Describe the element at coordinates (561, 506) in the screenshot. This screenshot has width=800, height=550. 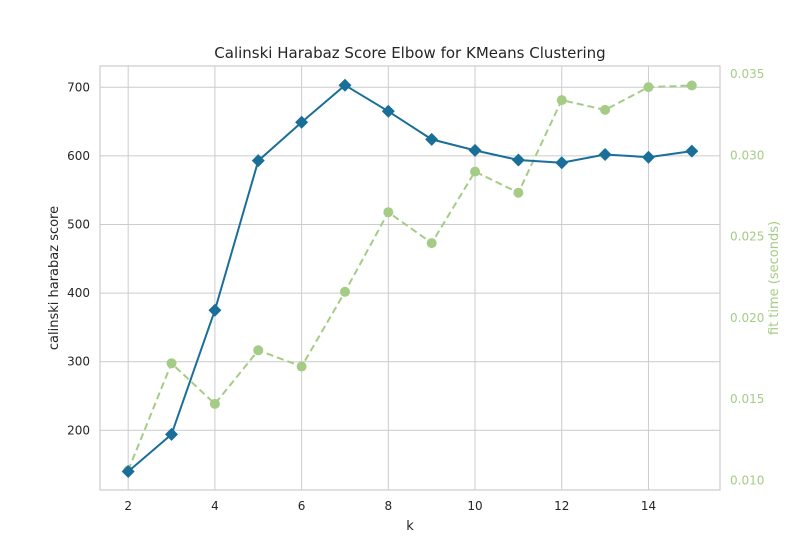
I see `x-tick-label: 12` at that location.